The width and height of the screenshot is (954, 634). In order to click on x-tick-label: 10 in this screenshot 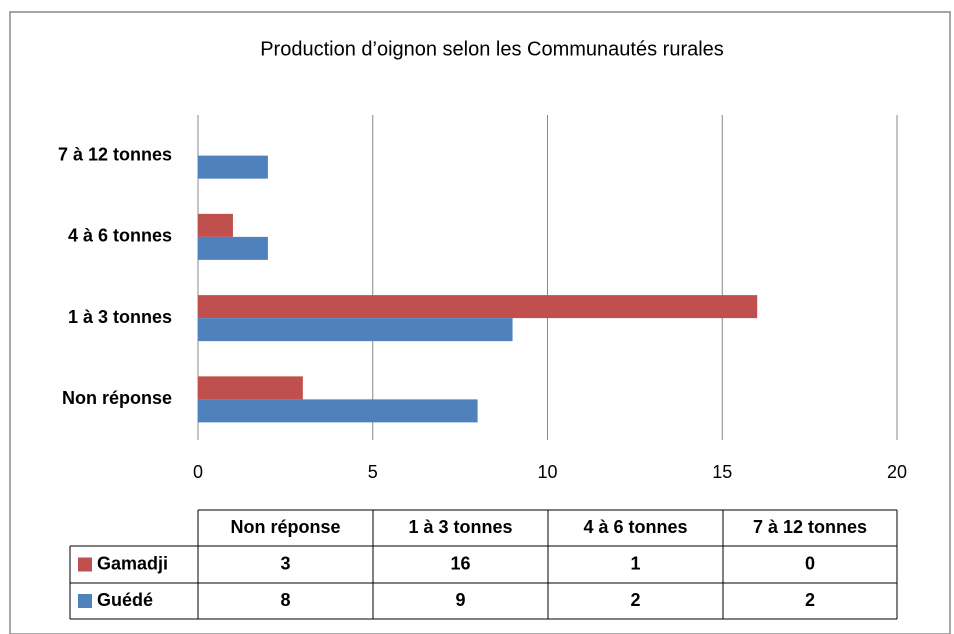, I will do `click(547, 472)`.